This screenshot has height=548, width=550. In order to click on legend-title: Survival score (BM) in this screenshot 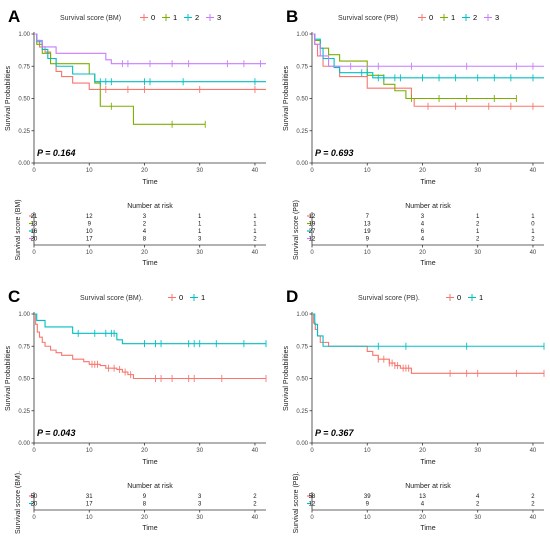, I will do `click(90, 18)`.